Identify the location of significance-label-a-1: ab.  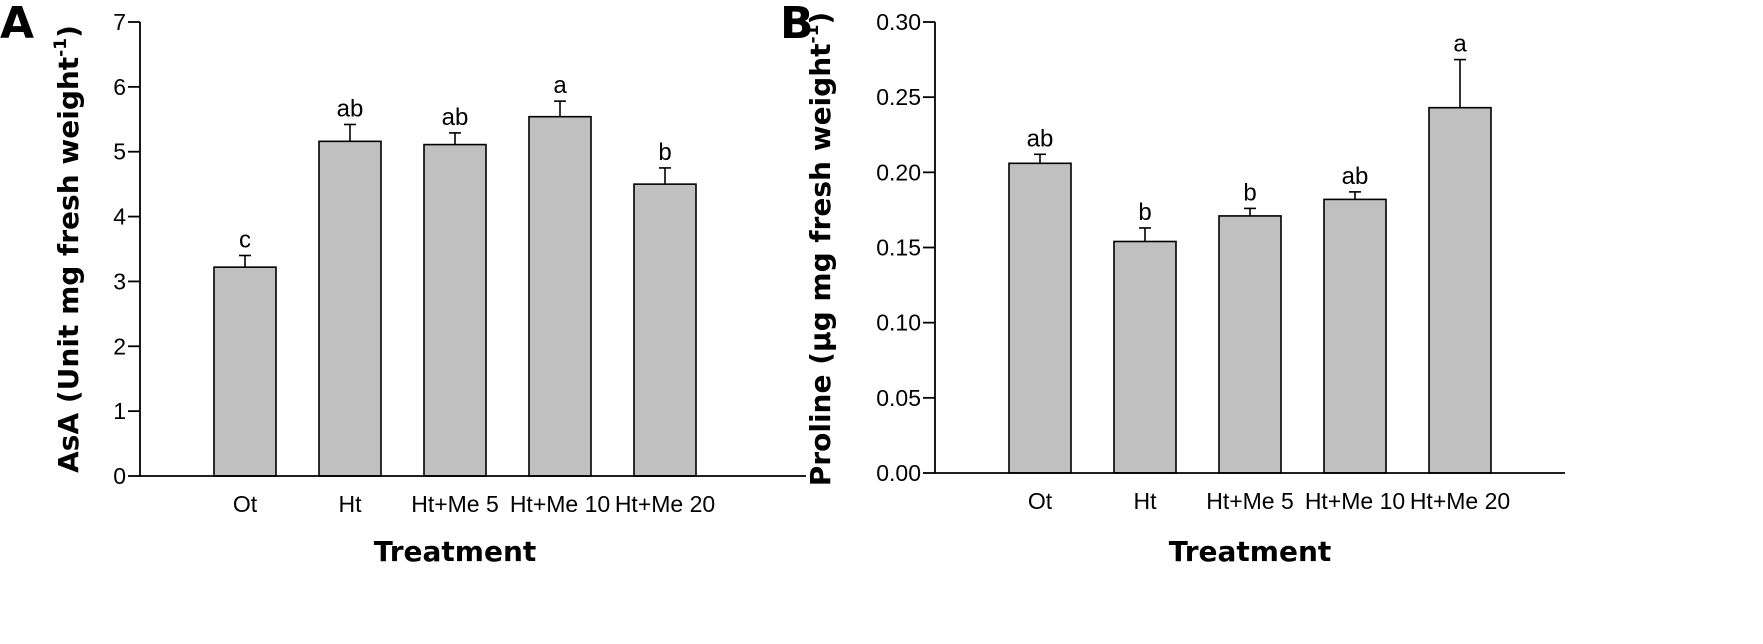
(350, 108).